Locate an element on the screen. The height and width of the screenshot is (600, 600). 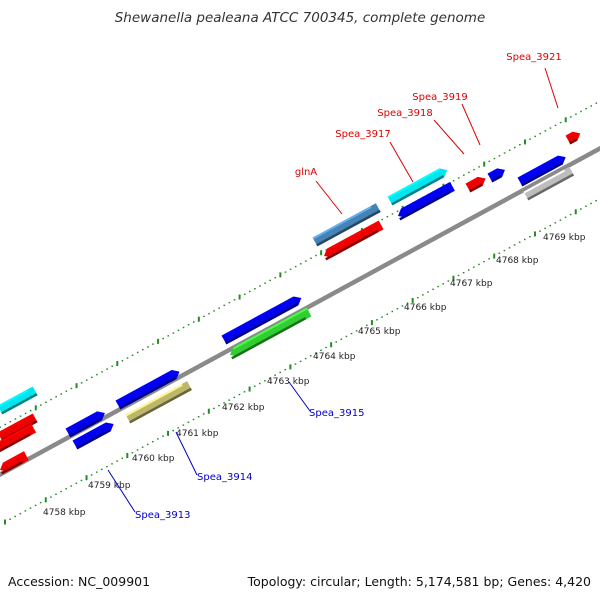
gene-callout: Spea_3921 is located at coordinates (534, 80).